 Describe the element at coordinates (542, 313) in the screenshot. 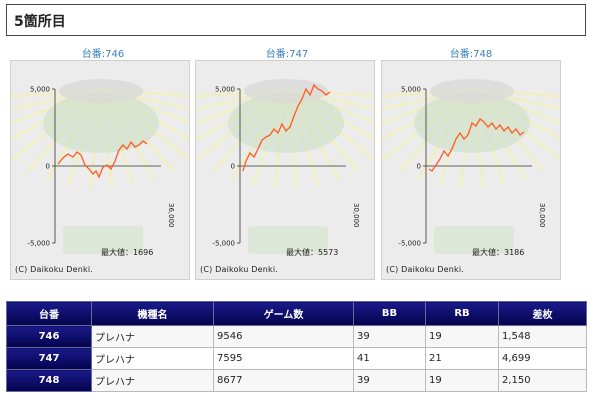

I see `col-header-diff: 差枚` at that location.